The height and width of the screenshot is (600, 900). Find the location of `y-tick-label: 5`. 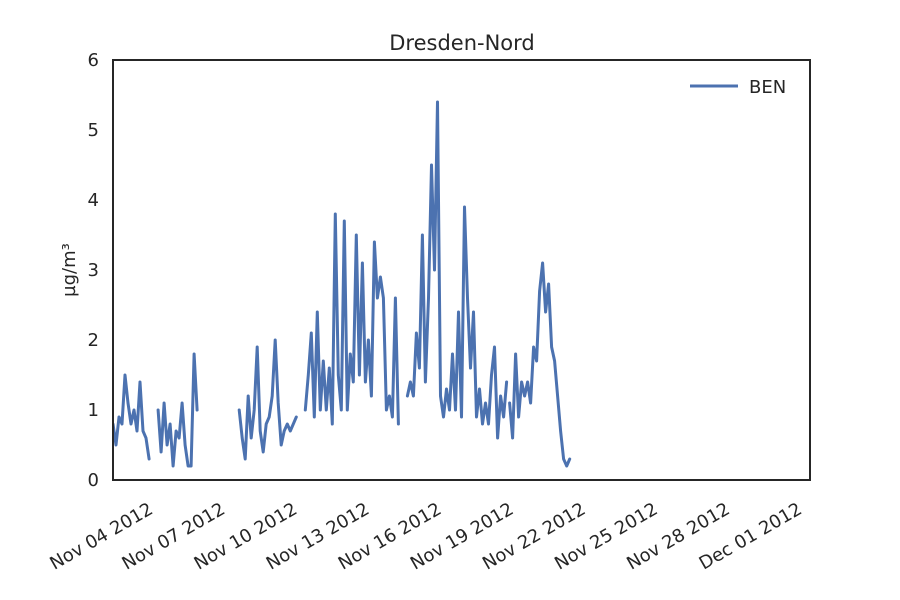

y-tick-label: 5 is located at coordinates (93, 130).